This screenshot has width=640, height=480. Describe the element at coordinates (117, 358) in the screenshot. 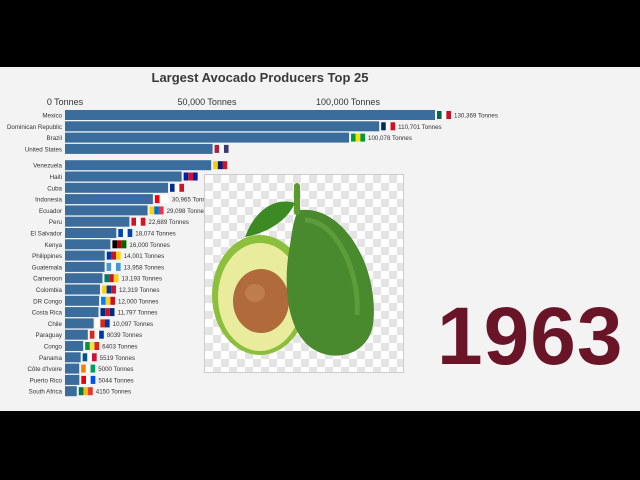

I see `value-label: 5519 Tonnes` at that location.